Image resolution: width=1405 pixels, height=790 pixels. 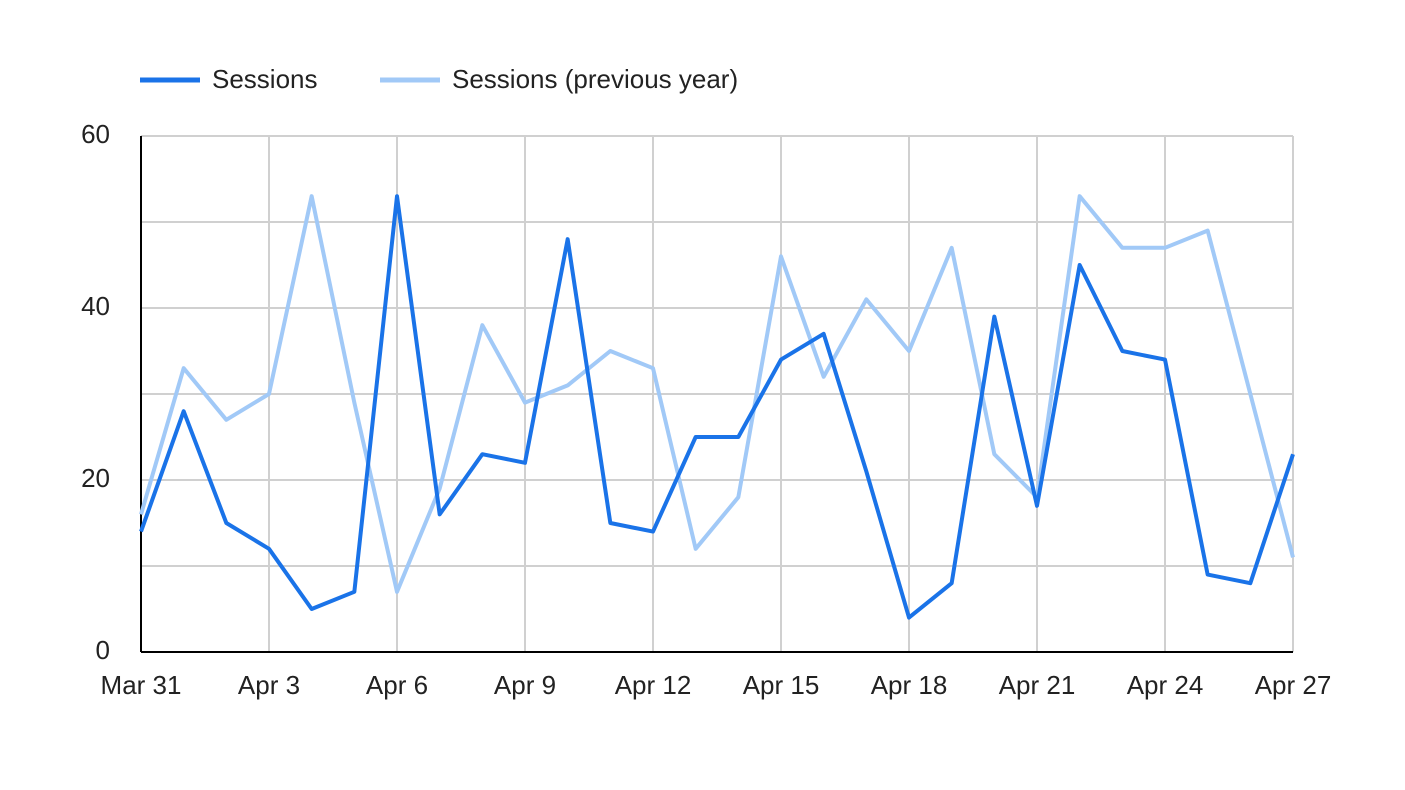 I want to click on x-tick-label: Apr 3, so click(x=269, y=685).